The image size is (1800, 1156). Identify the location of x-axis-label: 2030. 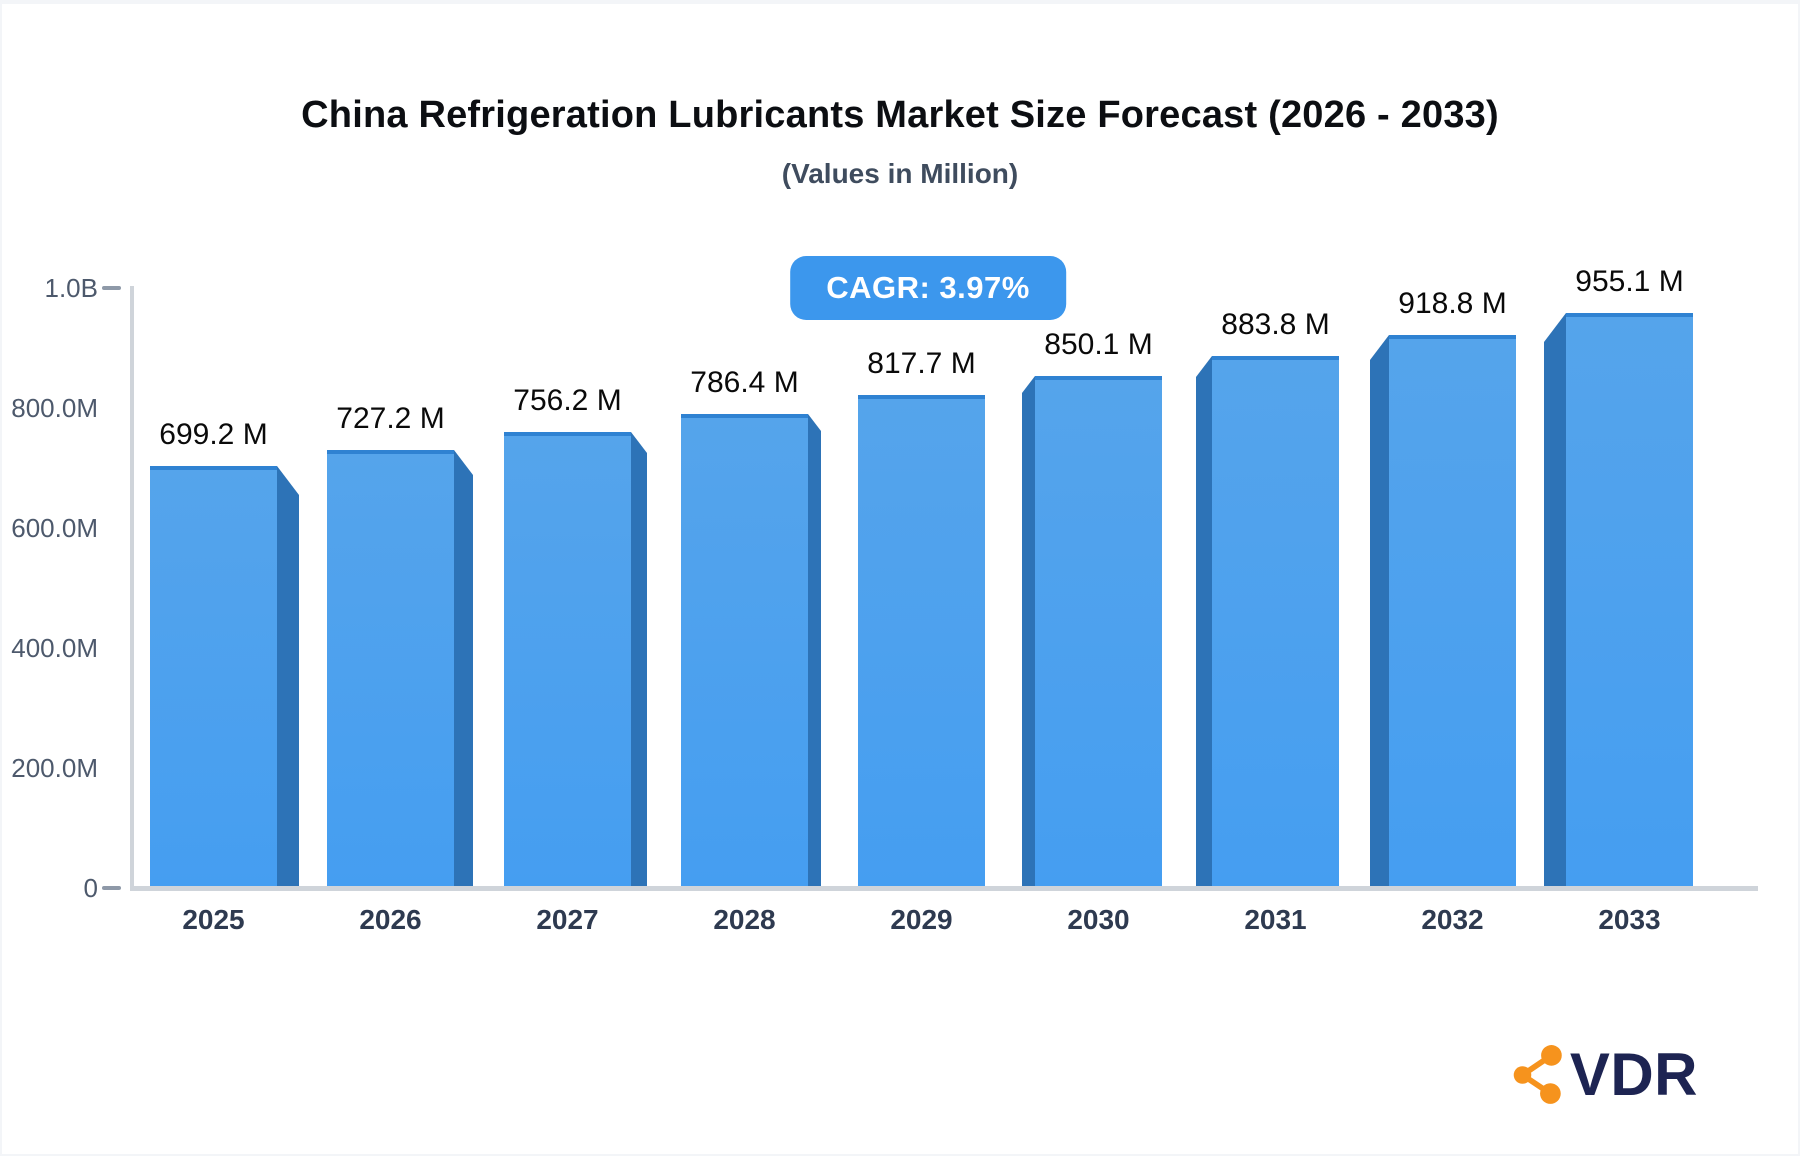
(1098, 919).